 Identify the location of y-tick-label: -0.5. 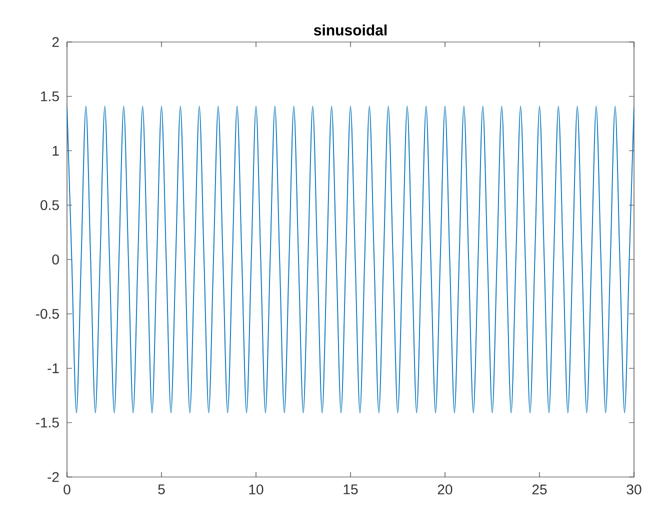
(47, 313).